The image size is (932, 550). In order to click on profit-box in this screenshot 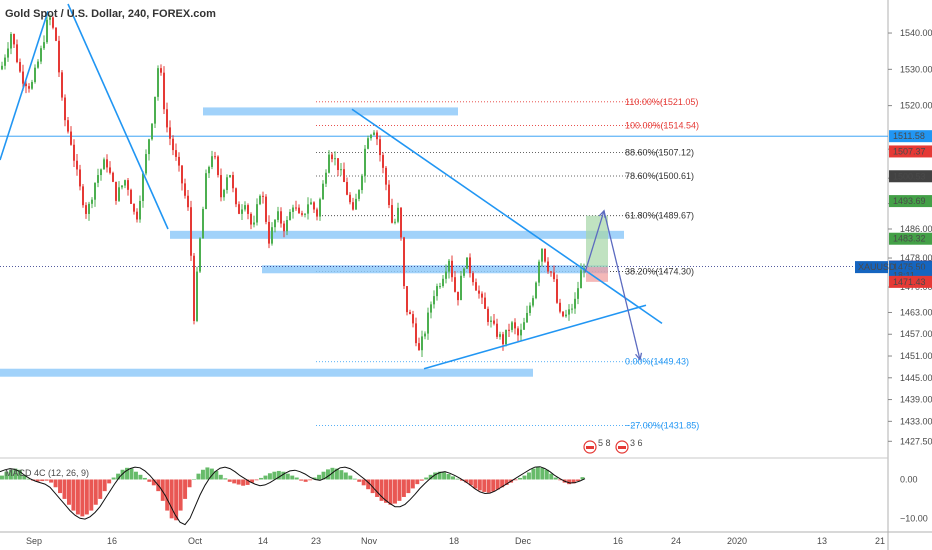, I will do `click(597, 241)`.